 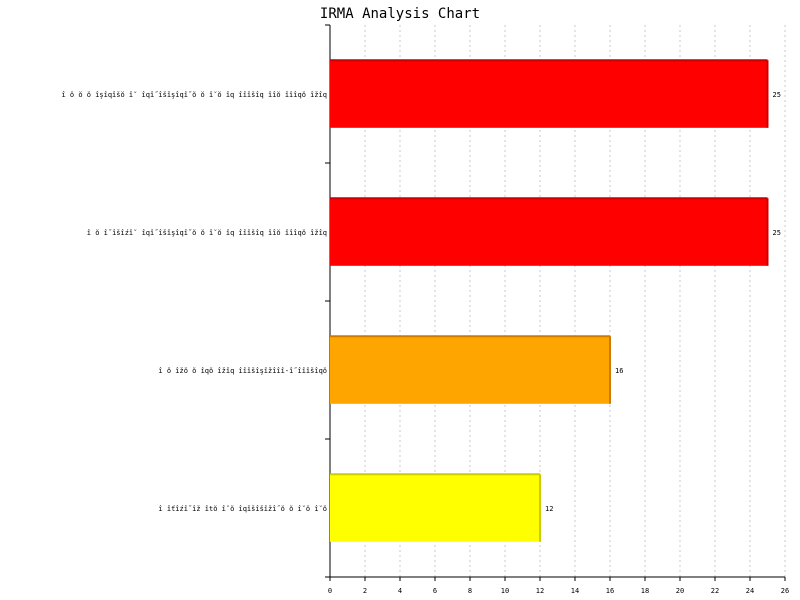 What do you see at coordinates (715, 591) in the screenshot?
I see `x-tick-label: 22` at bounding box center [715, 591].